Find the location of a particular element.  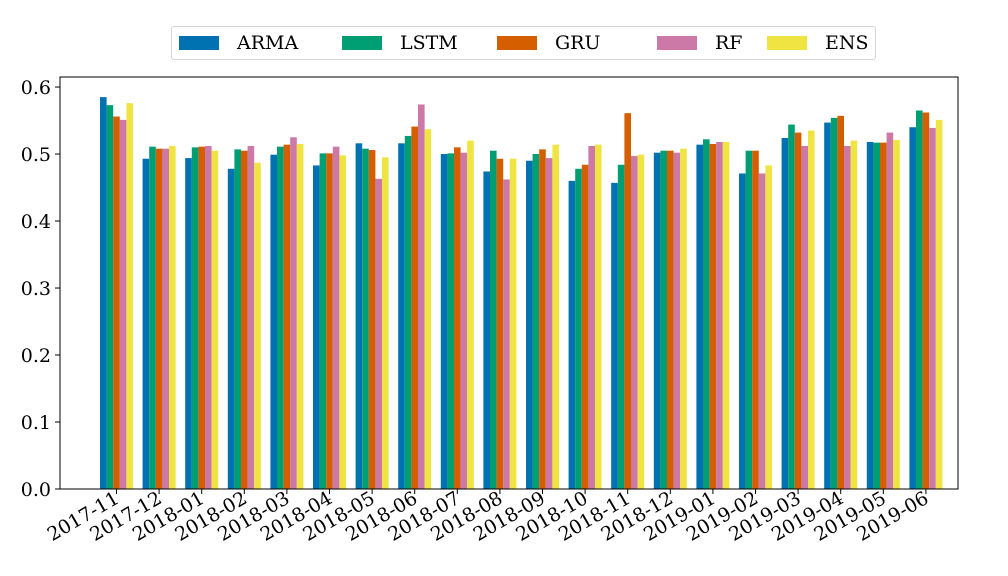

legend-label: GRU is located at coordinates (578, 43).